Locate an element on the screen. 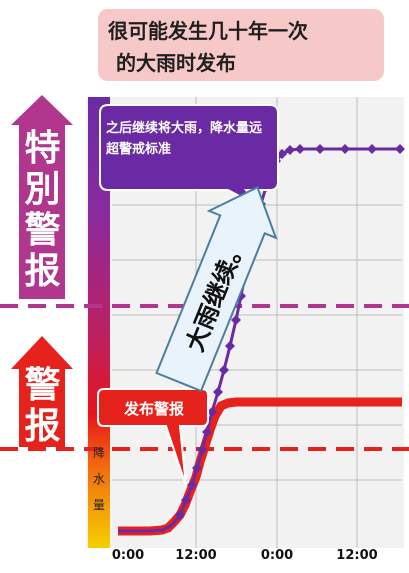 This screenshot has height=573, width=409. special-label-char-1: 別 is located at coordinates (42, 189).